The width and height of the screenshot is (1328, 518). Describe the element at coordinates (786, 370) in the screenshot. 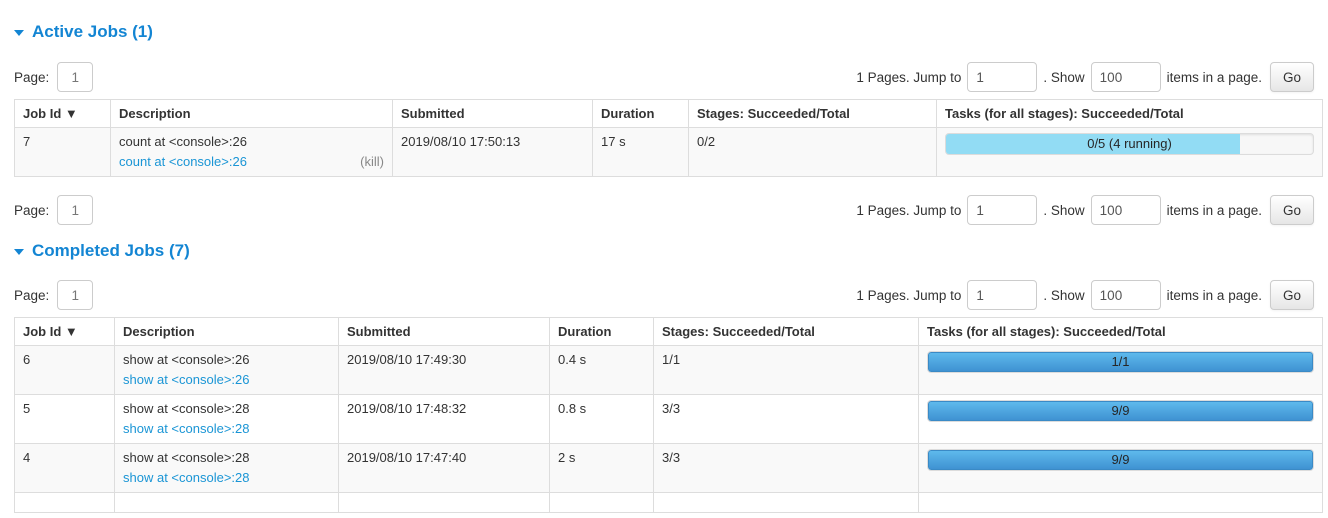

I see `stages-cell: 1/1` at that location.